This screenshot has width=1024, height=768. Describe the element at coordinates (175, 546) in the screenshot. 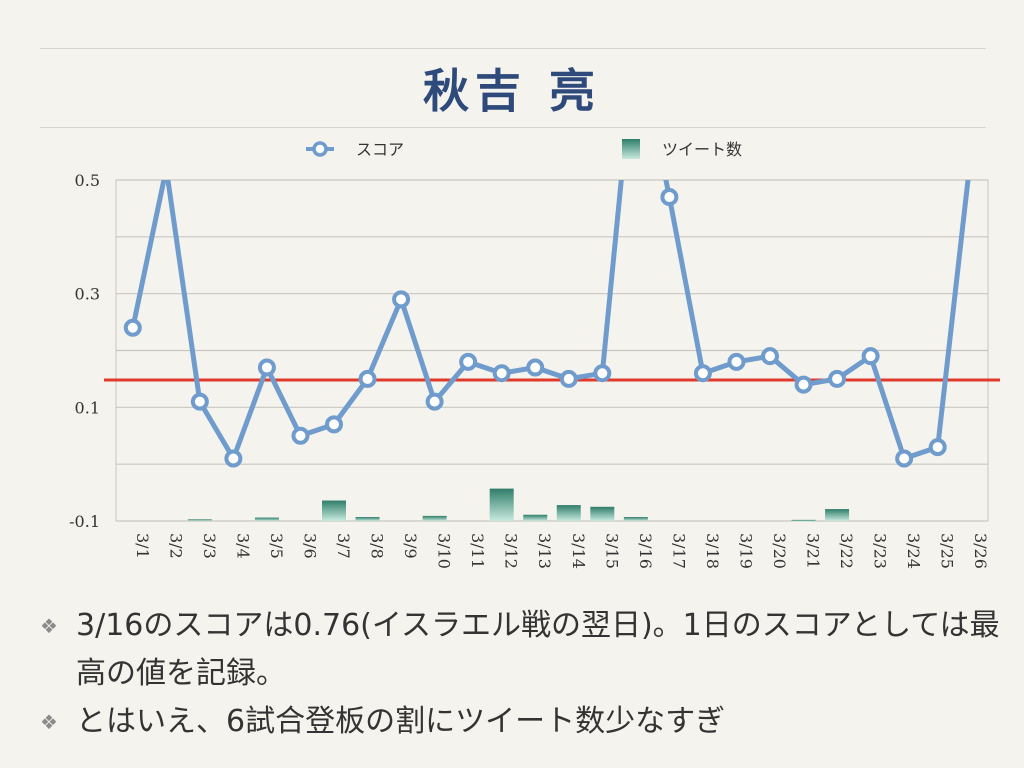

I see `x-tick-label: 3/2` at that location.